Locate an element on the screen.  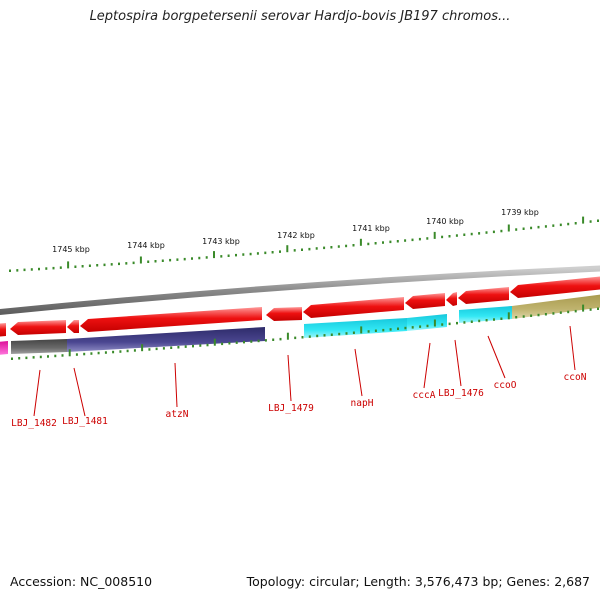
accession-text: Accession: NC_008510 is located at coordinates (81, 581).